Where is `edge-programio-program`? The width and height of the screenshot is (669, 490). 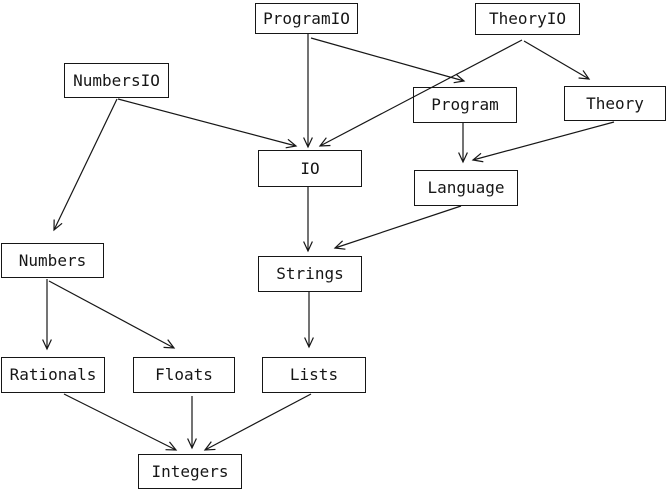
edge-programio-program is located at coordinates (388, 60).